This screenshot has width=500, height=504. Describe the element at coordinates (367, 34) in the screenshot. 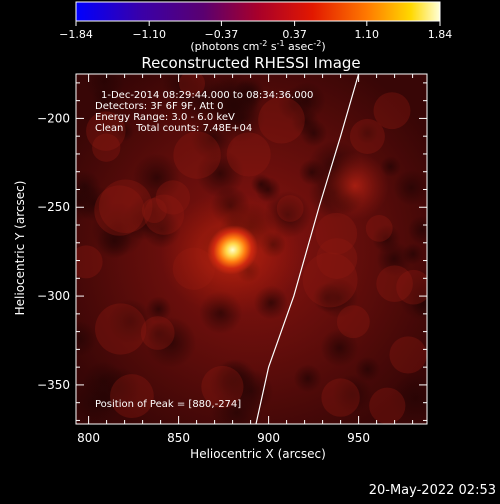

I see `colorbar-tick-label: 1.10` at that location.